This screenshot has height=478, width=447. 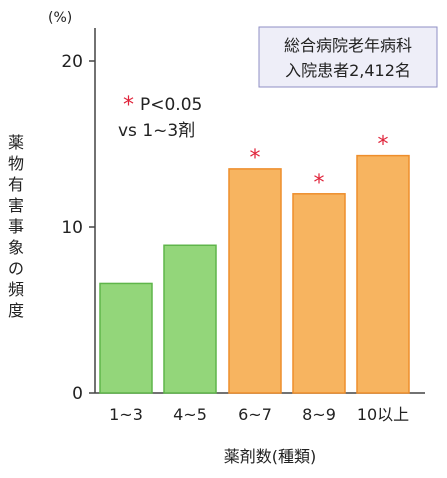 I want to click on x-tick-label: 8~9, so click(x=319, y=414).